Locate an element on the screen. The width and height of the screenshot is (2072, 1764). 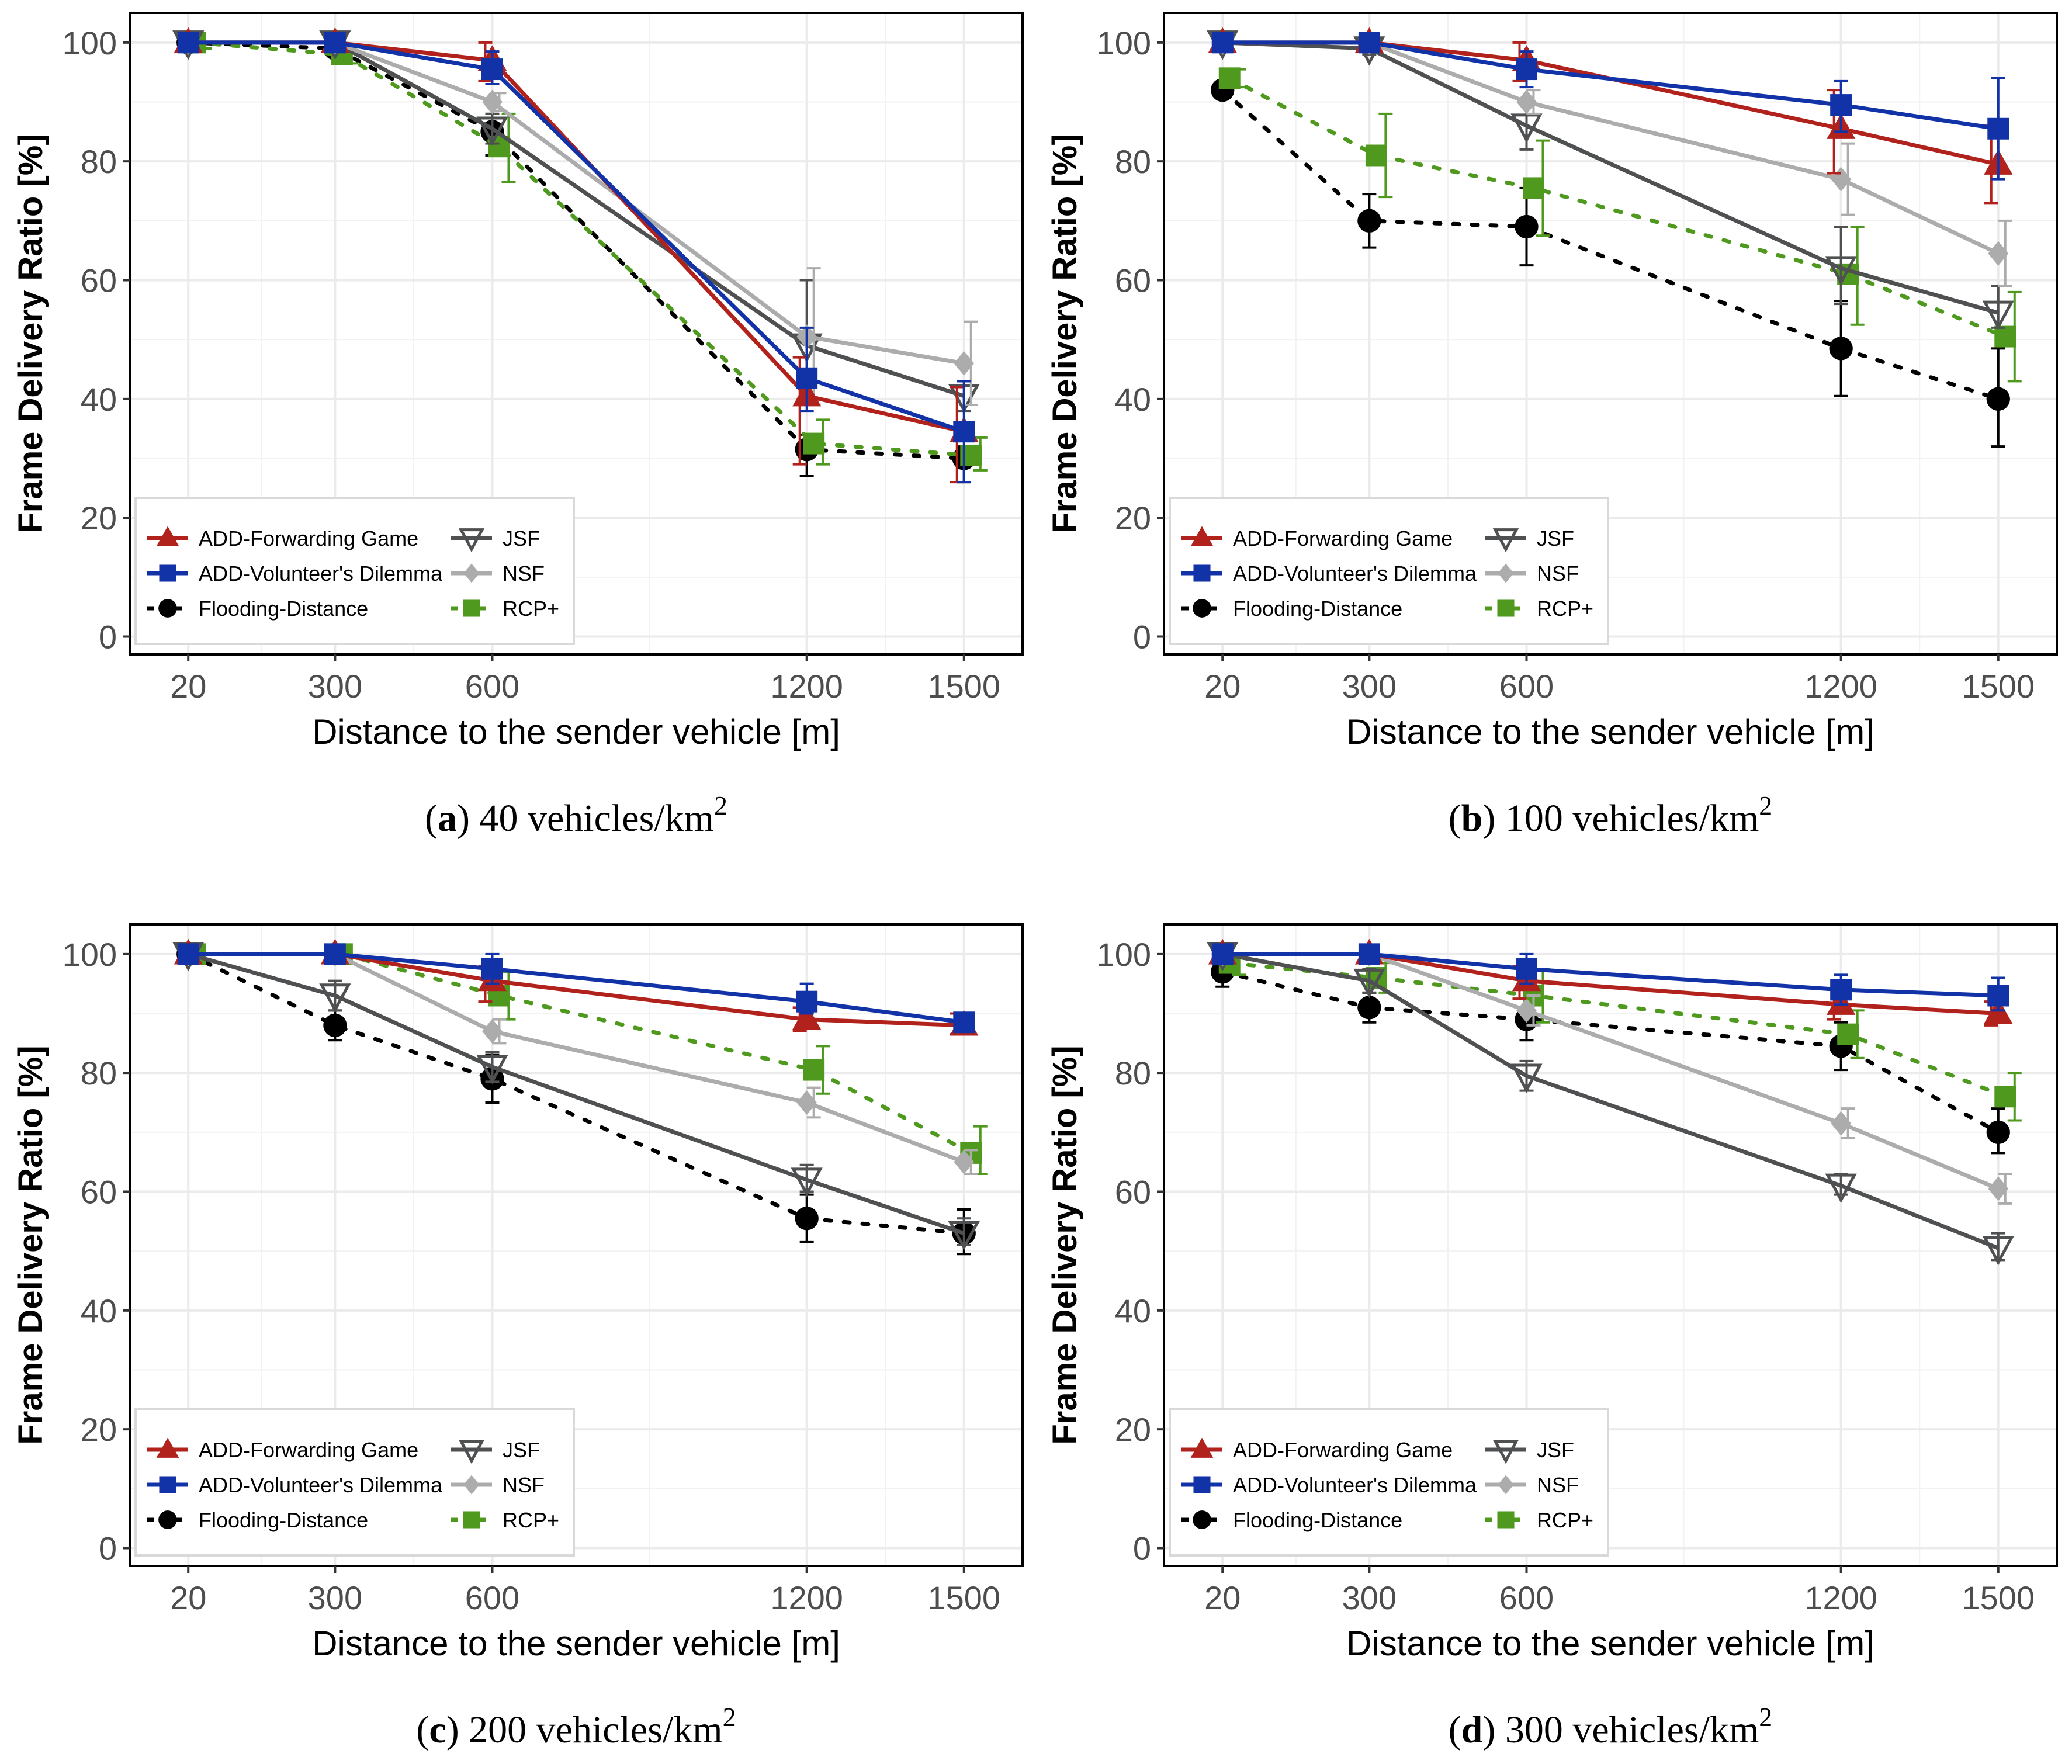
caption-close: ) is located at coordinates (468, 818).